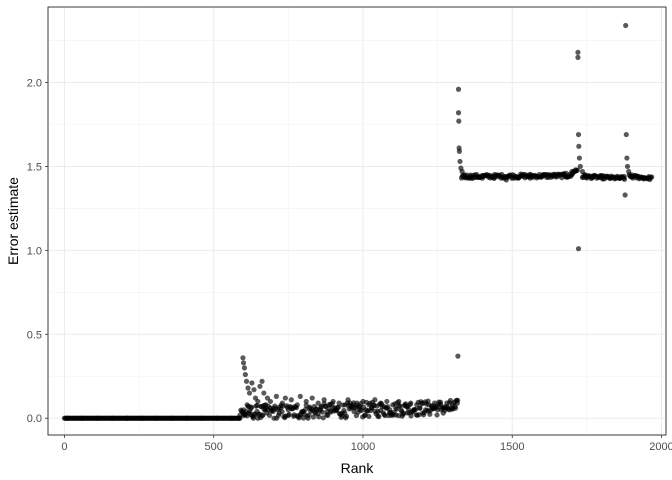  What do you see at coordinates (34, 167) in the screenshot?
I see `y-tick-label: 1.5` at bounding box center [34, 167].